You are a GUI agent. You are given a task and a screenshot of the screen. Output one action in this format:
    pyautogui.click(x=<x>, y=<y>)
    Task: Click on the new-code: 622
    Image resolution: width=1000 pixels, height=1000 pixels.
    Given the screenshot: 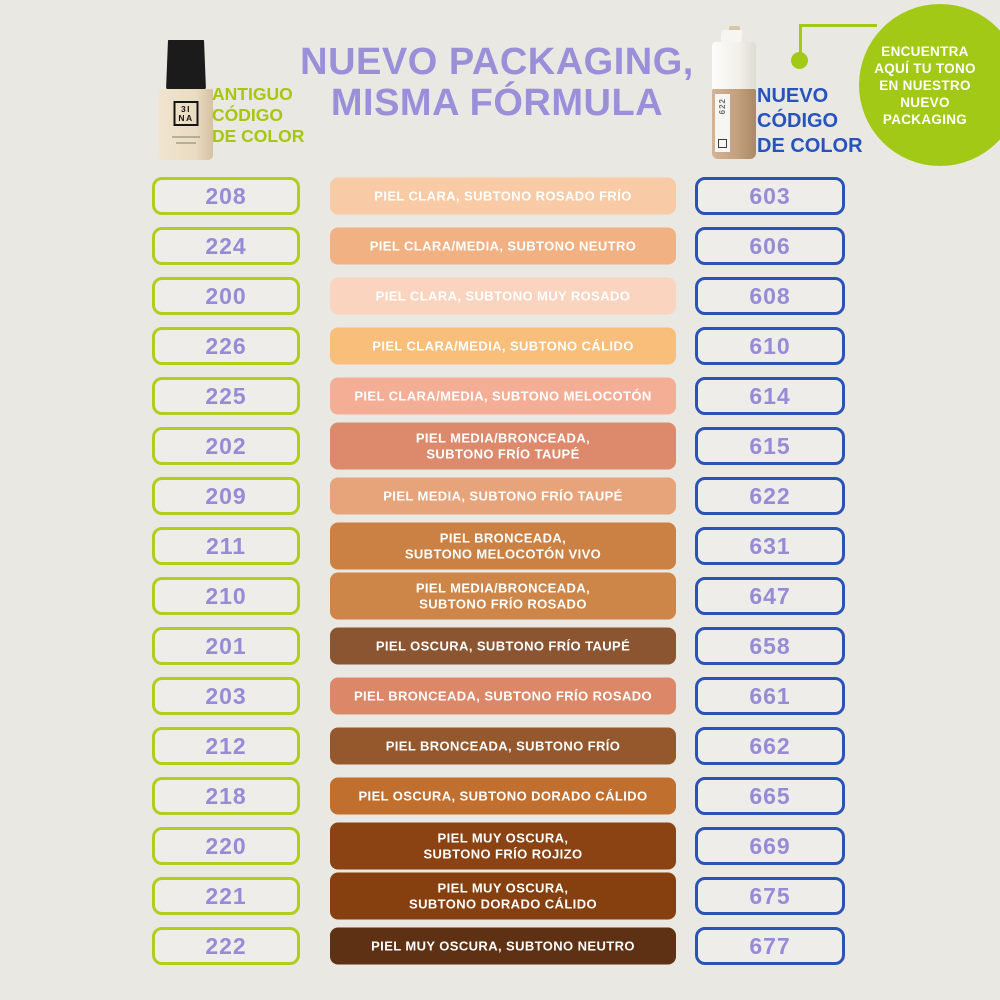 What is the action you would take?
    pyautogui.click(x=770, y=495)
    